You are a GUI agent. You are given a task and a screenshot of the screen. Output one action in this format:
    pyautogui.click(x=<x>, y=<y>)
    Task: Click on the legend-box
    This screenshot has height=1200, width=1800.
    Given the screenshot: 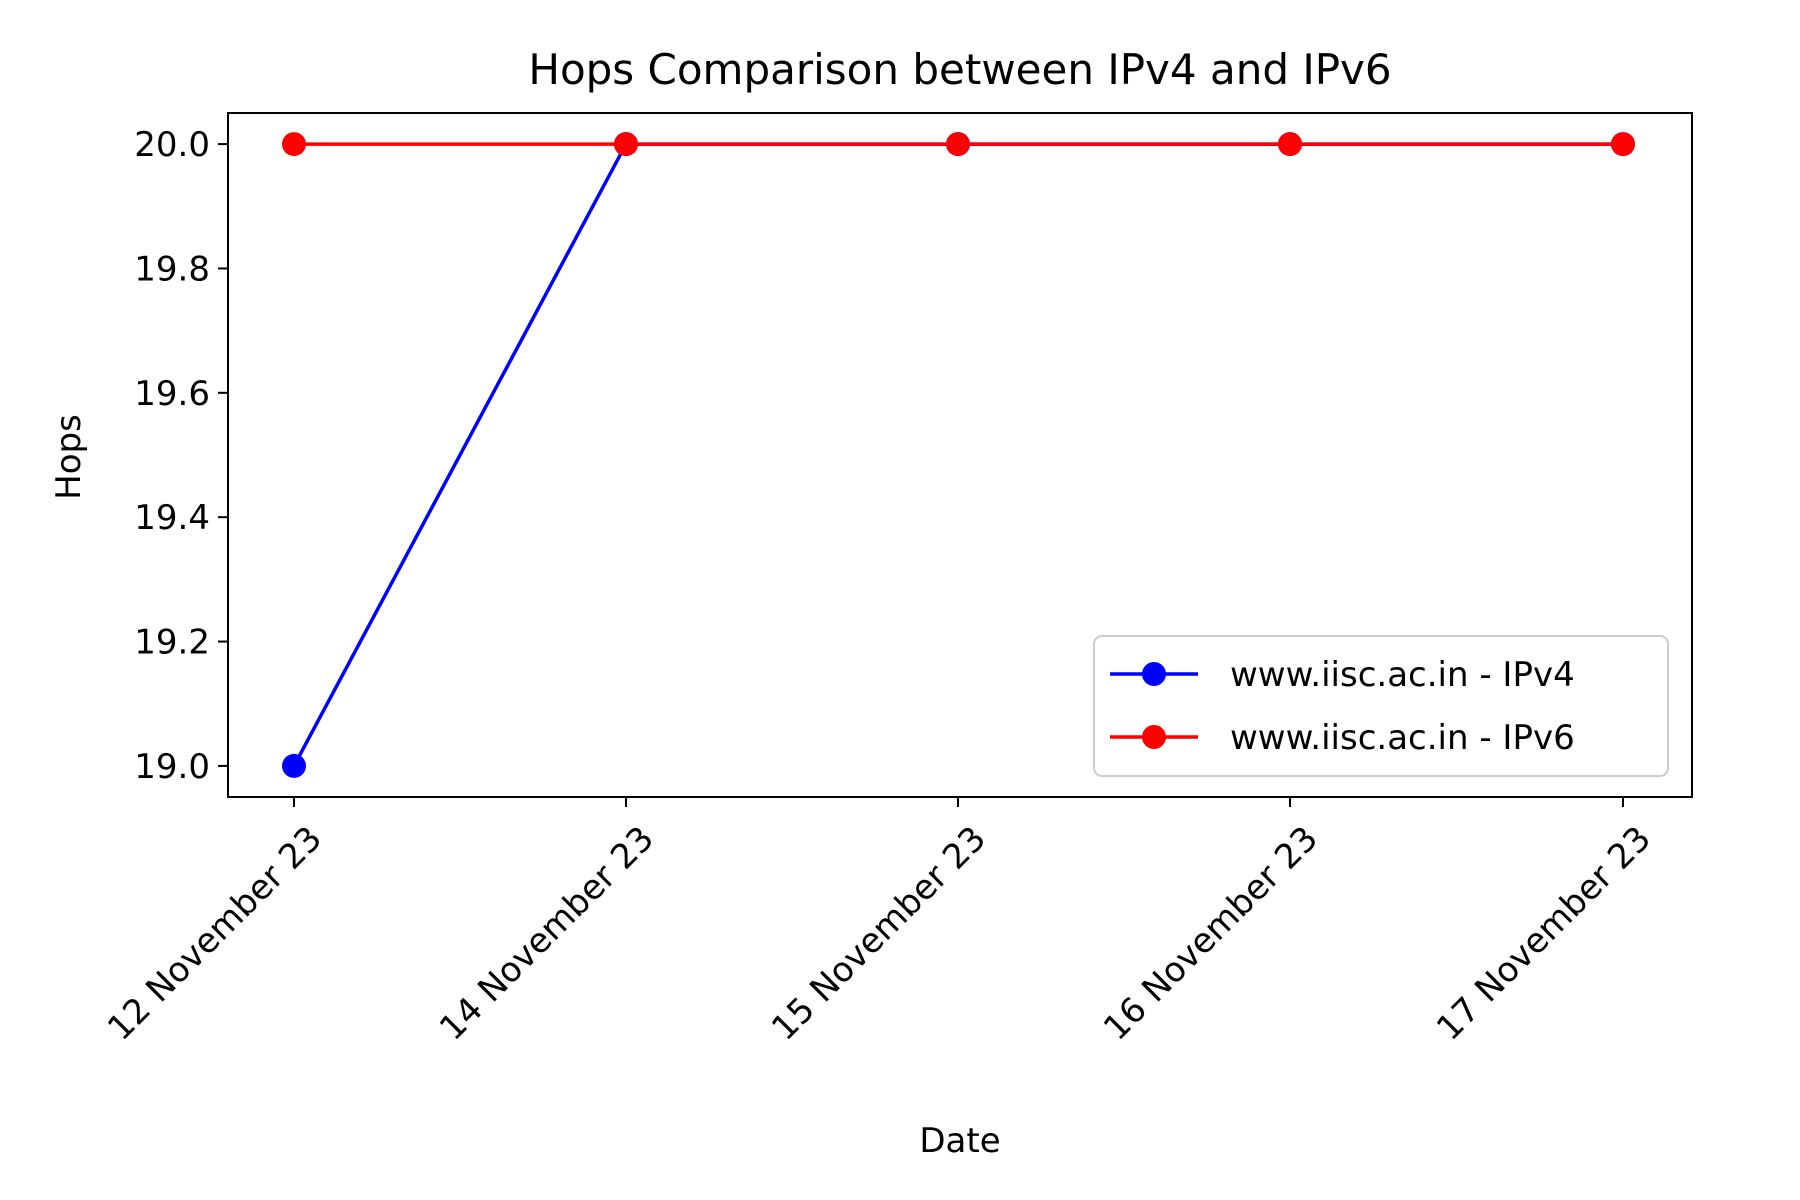 What is the action you would take?
    pyautogui.click(x=1381, y=706)
    